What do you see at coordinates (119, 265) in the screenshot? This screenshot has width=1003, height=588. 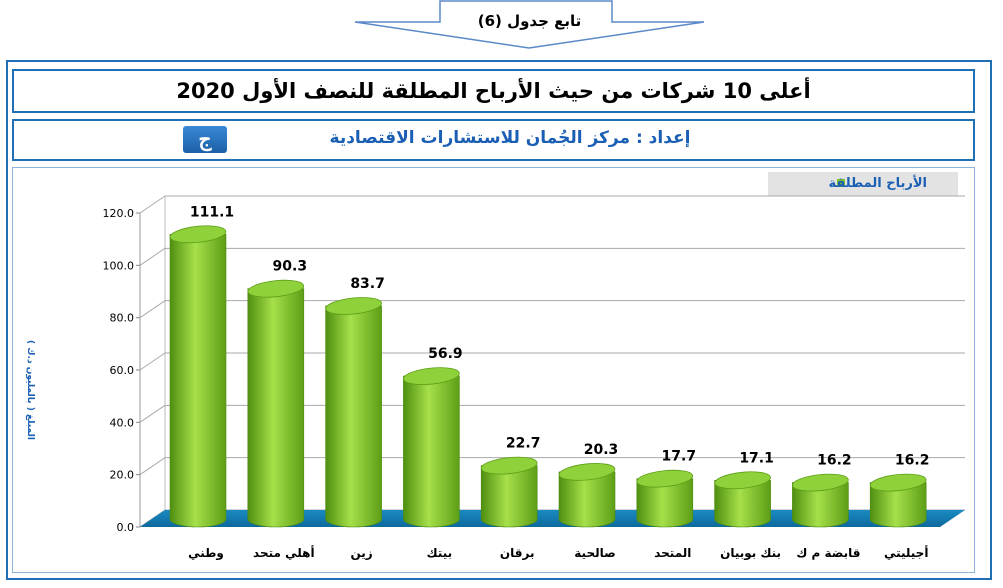 I see `y-tick-label: 100.0` at bounding box center [119, 265].